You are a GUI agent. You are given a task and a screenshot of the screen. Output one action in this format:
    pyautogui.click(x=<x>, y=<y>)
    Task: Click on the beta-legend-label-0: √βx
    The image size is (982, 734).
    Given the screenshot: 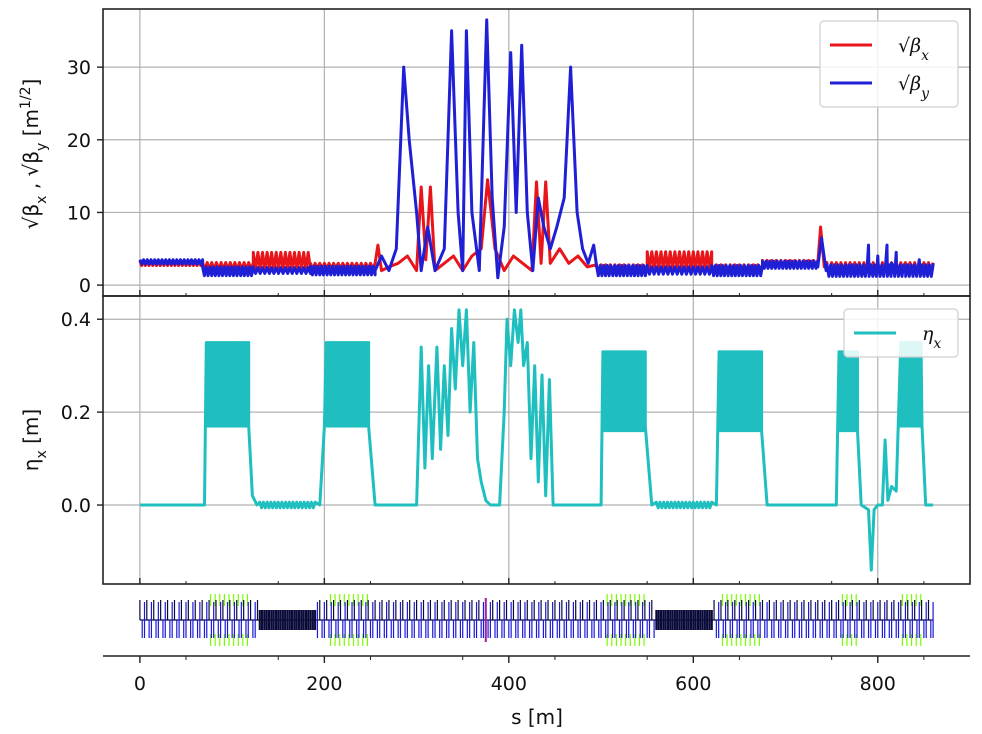 What is the action you would take?
    pyautogui.click(x=913, y=49)
    